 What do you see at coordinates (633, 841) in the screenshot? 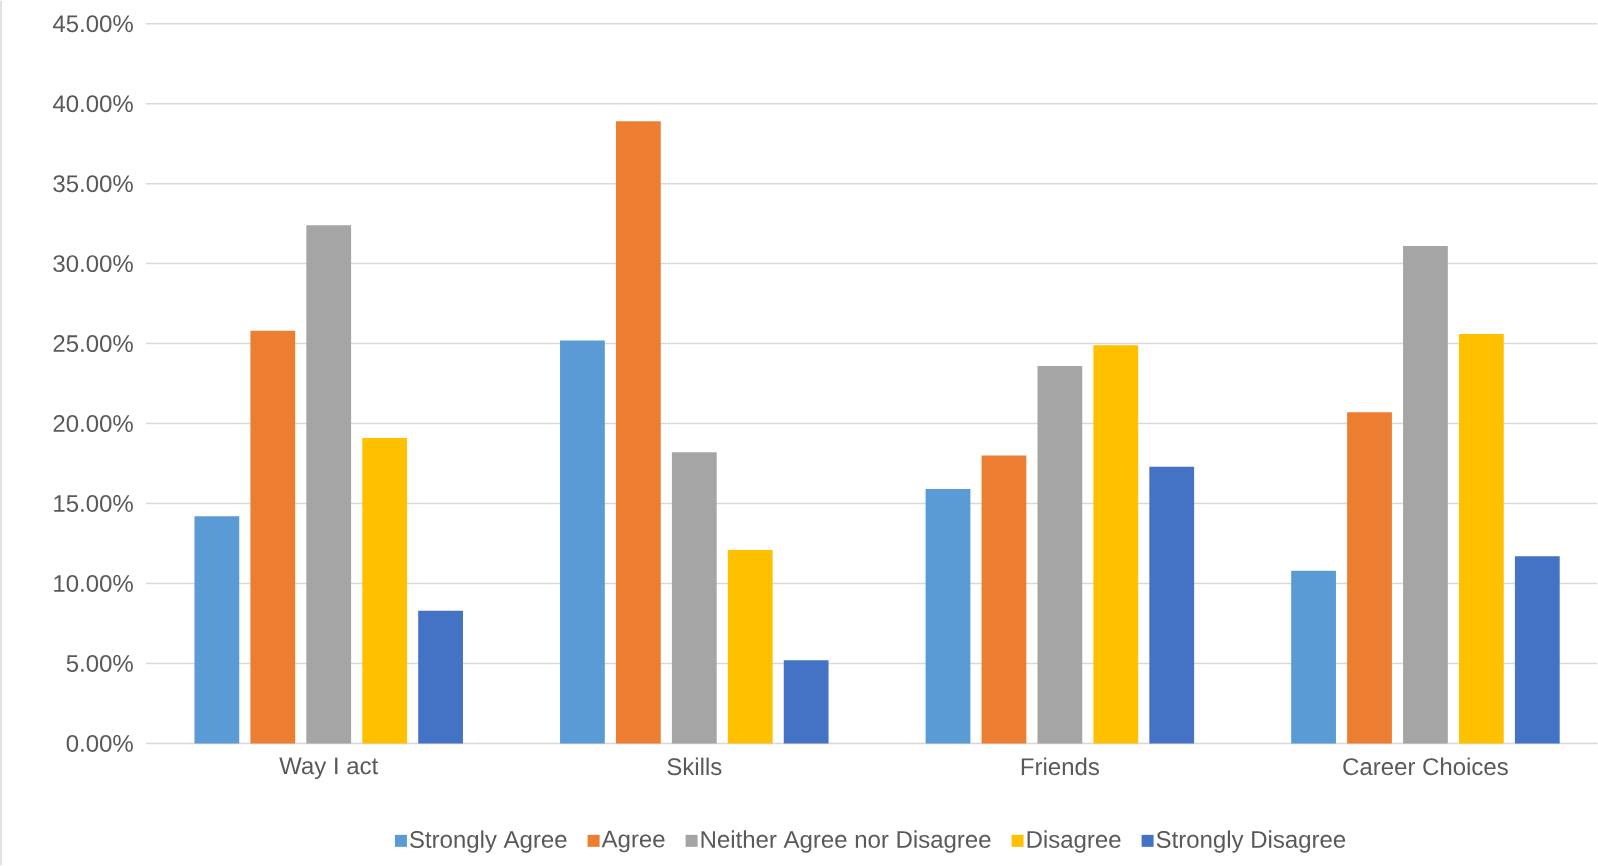
I see `legend-label: Agree` at bounding box center [633, 841].